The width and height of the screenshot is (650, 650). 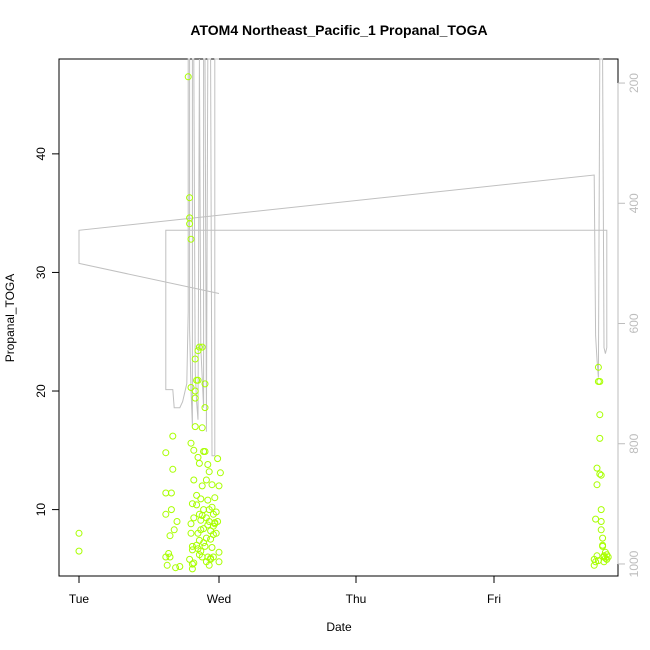 I want to click on y2-tick-label: 400, so click(x=634, y=203).